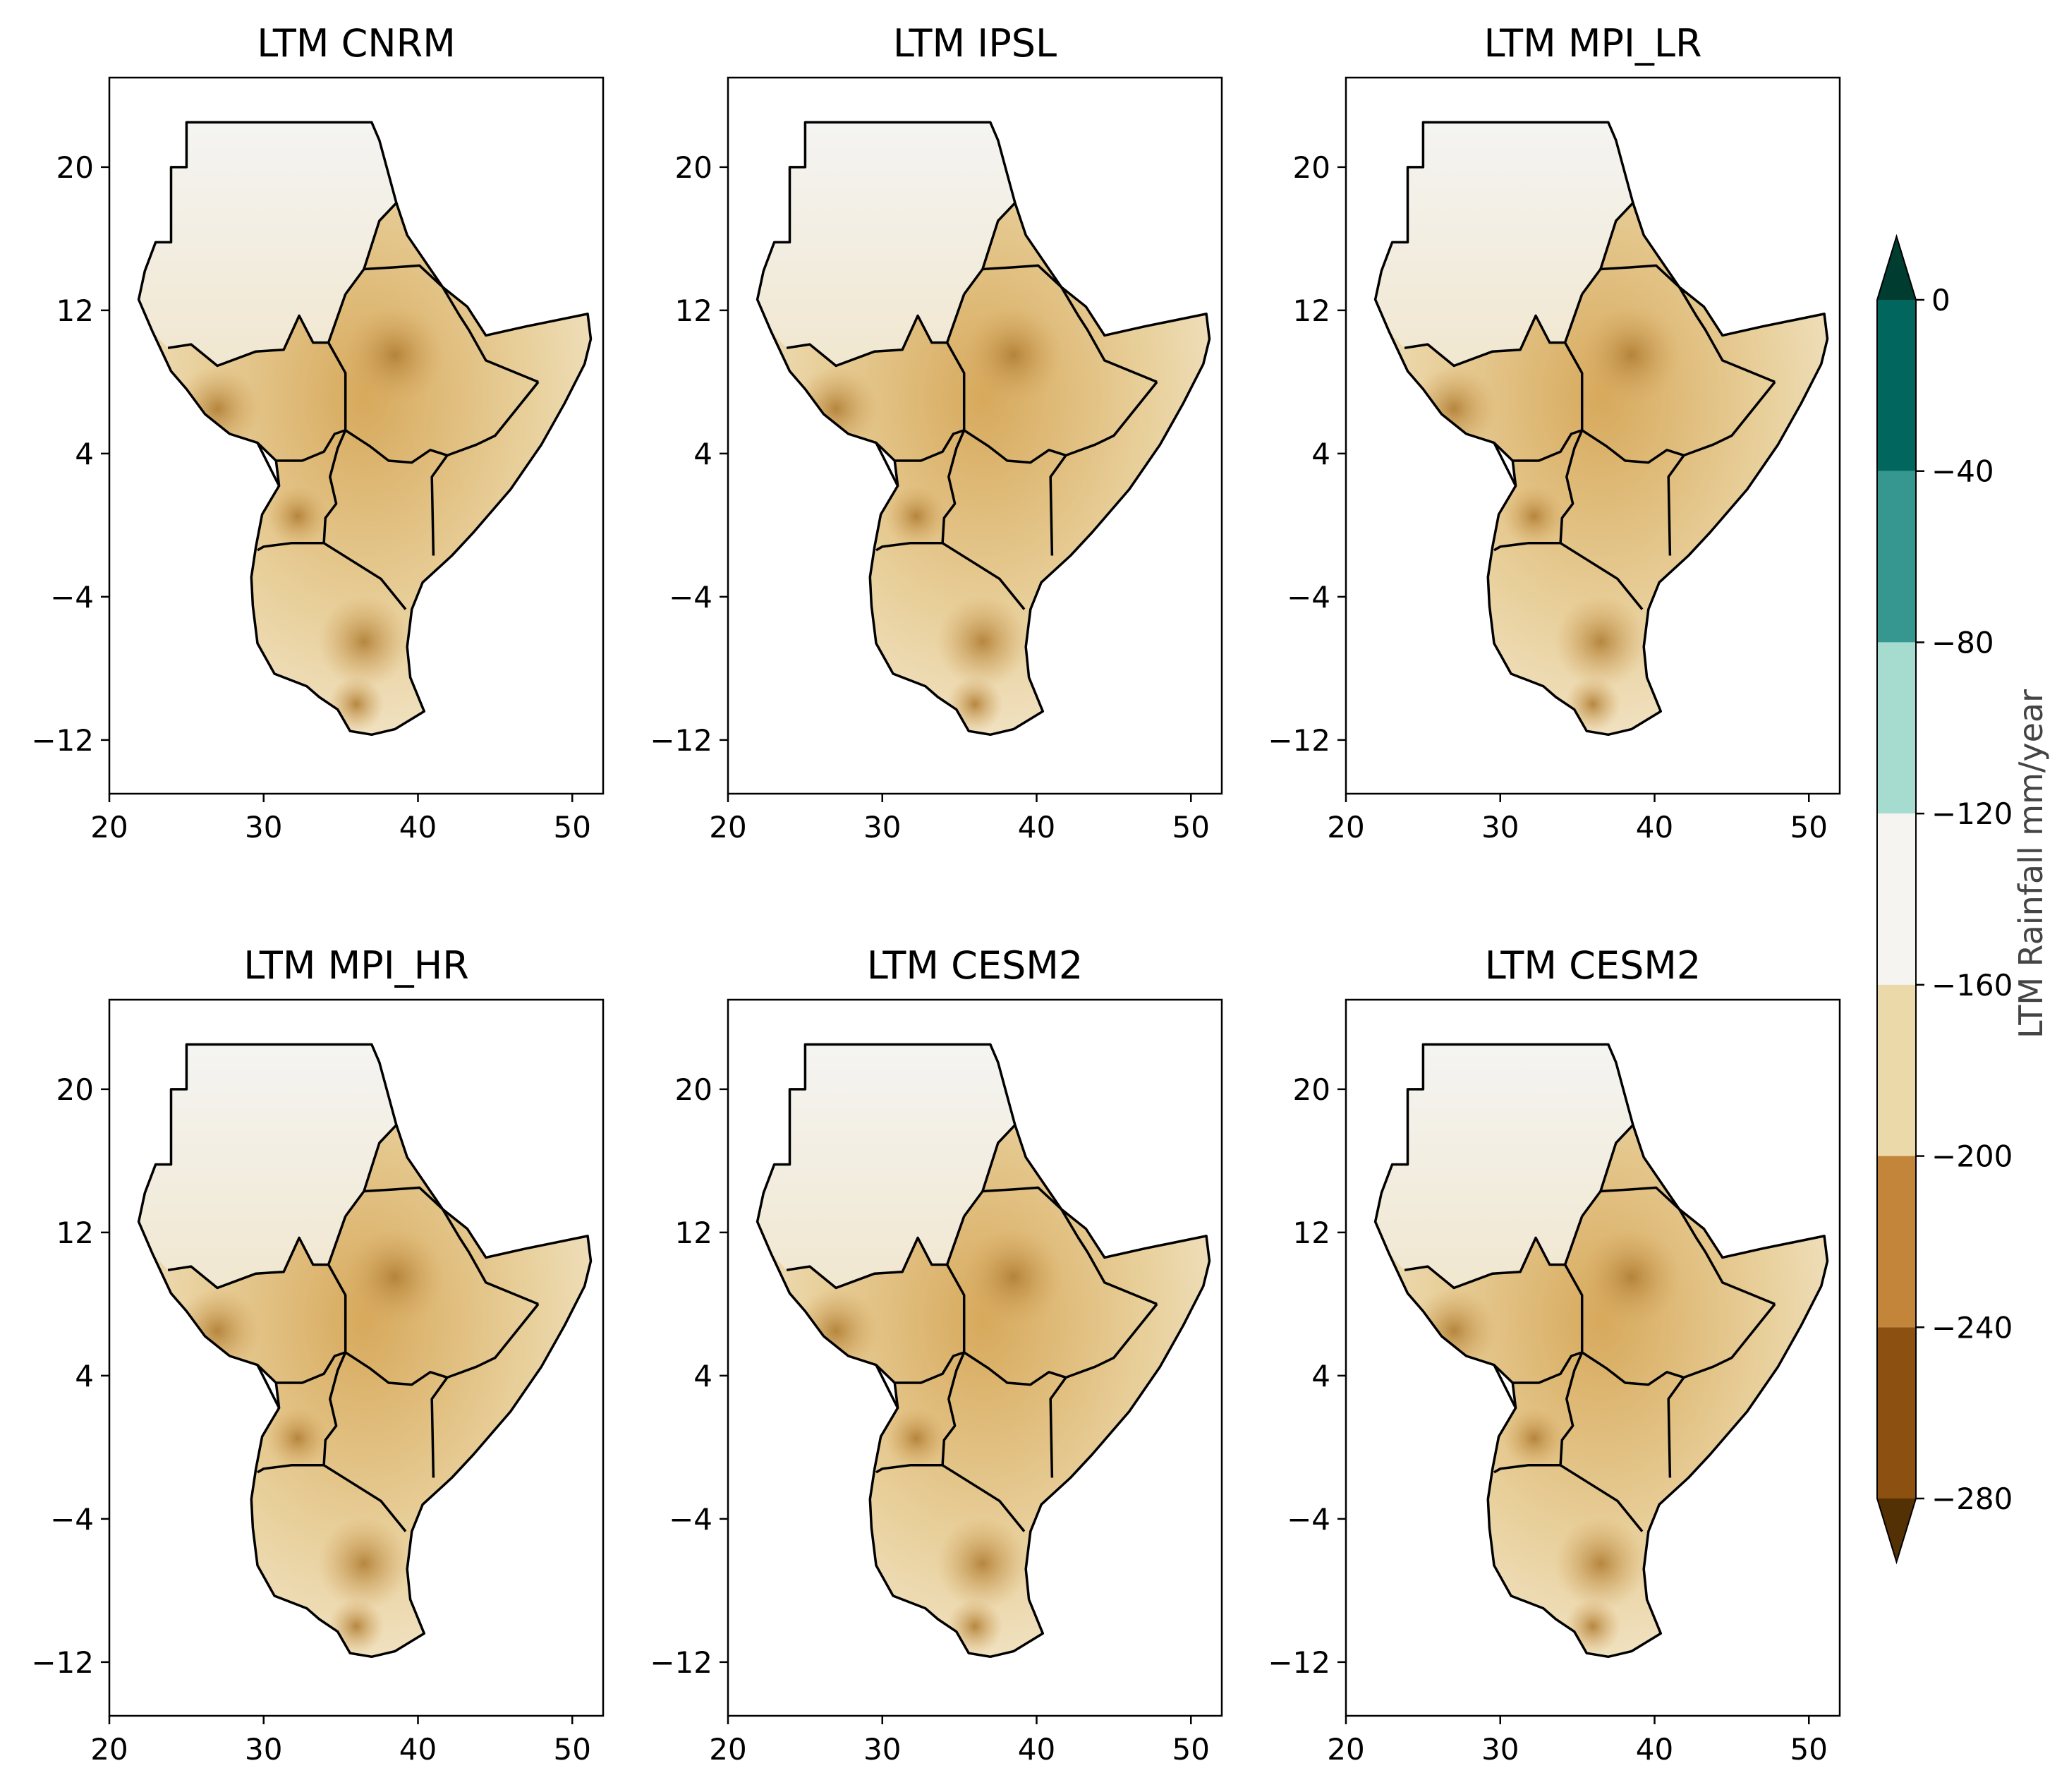  I want to click on panel-title: LTM CESM2, so click(975, 965).